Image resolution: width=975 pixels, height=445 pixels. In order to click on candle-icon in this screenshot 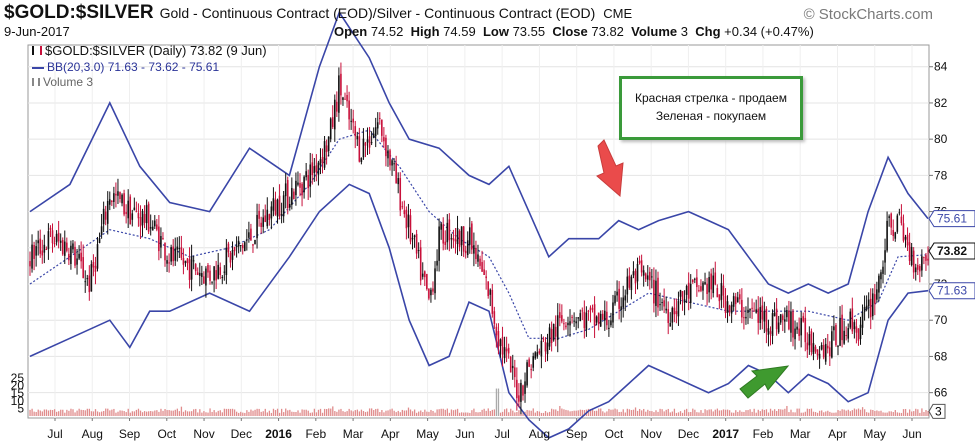, I will do `click(37, 50)`.